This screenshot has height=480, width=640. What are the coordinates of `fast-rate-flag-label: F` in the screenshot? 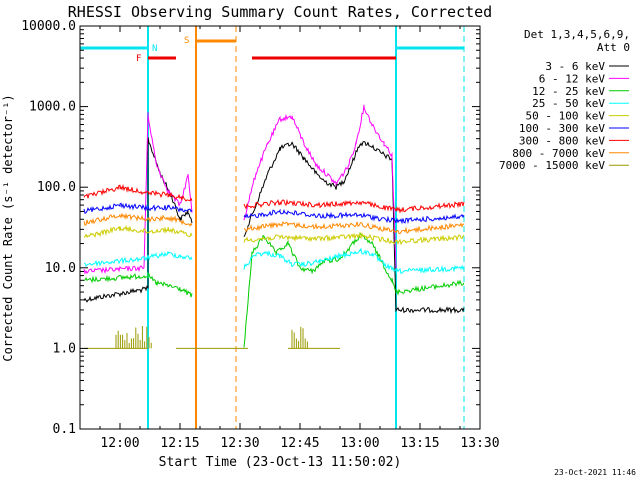 It's located at (138, 59).